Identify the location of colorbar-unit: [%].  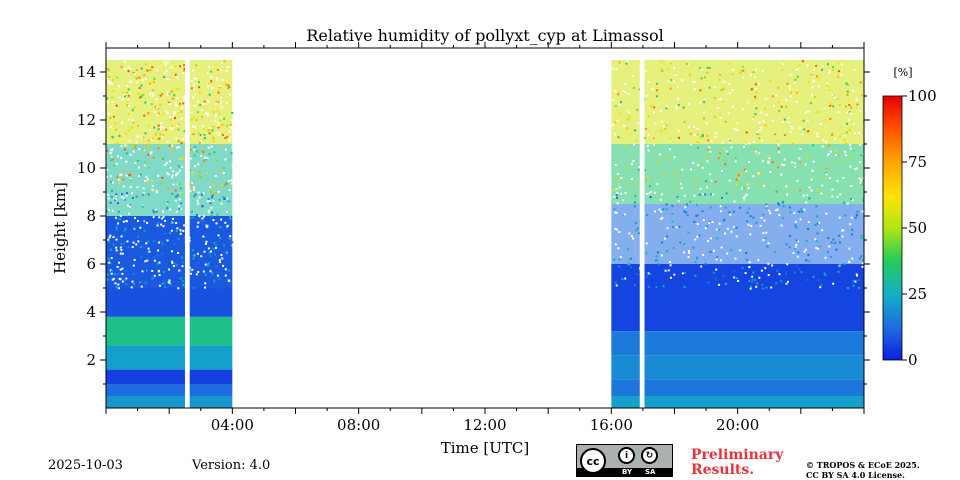
(902, 72).